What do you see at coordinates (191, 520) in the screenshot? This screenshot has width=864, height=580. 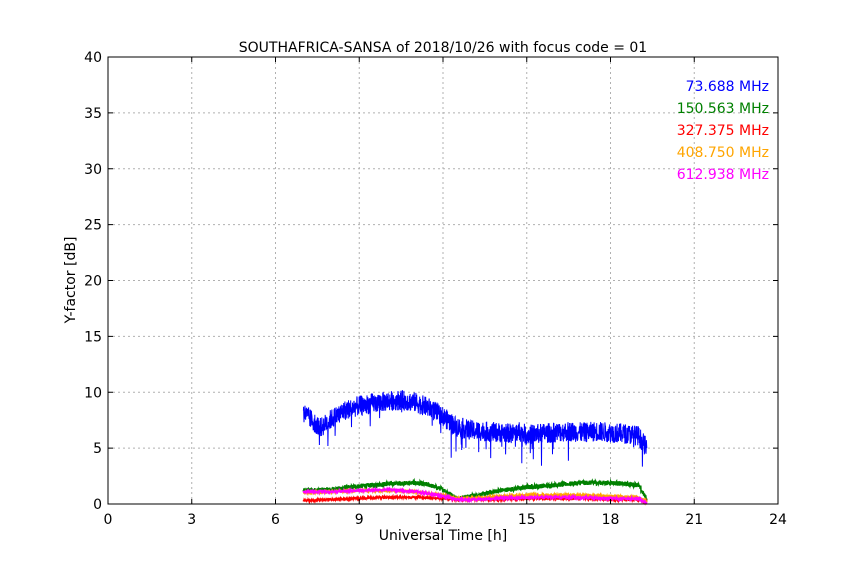 I see `x-tick-label: 3` at bounding box center [191, 520].